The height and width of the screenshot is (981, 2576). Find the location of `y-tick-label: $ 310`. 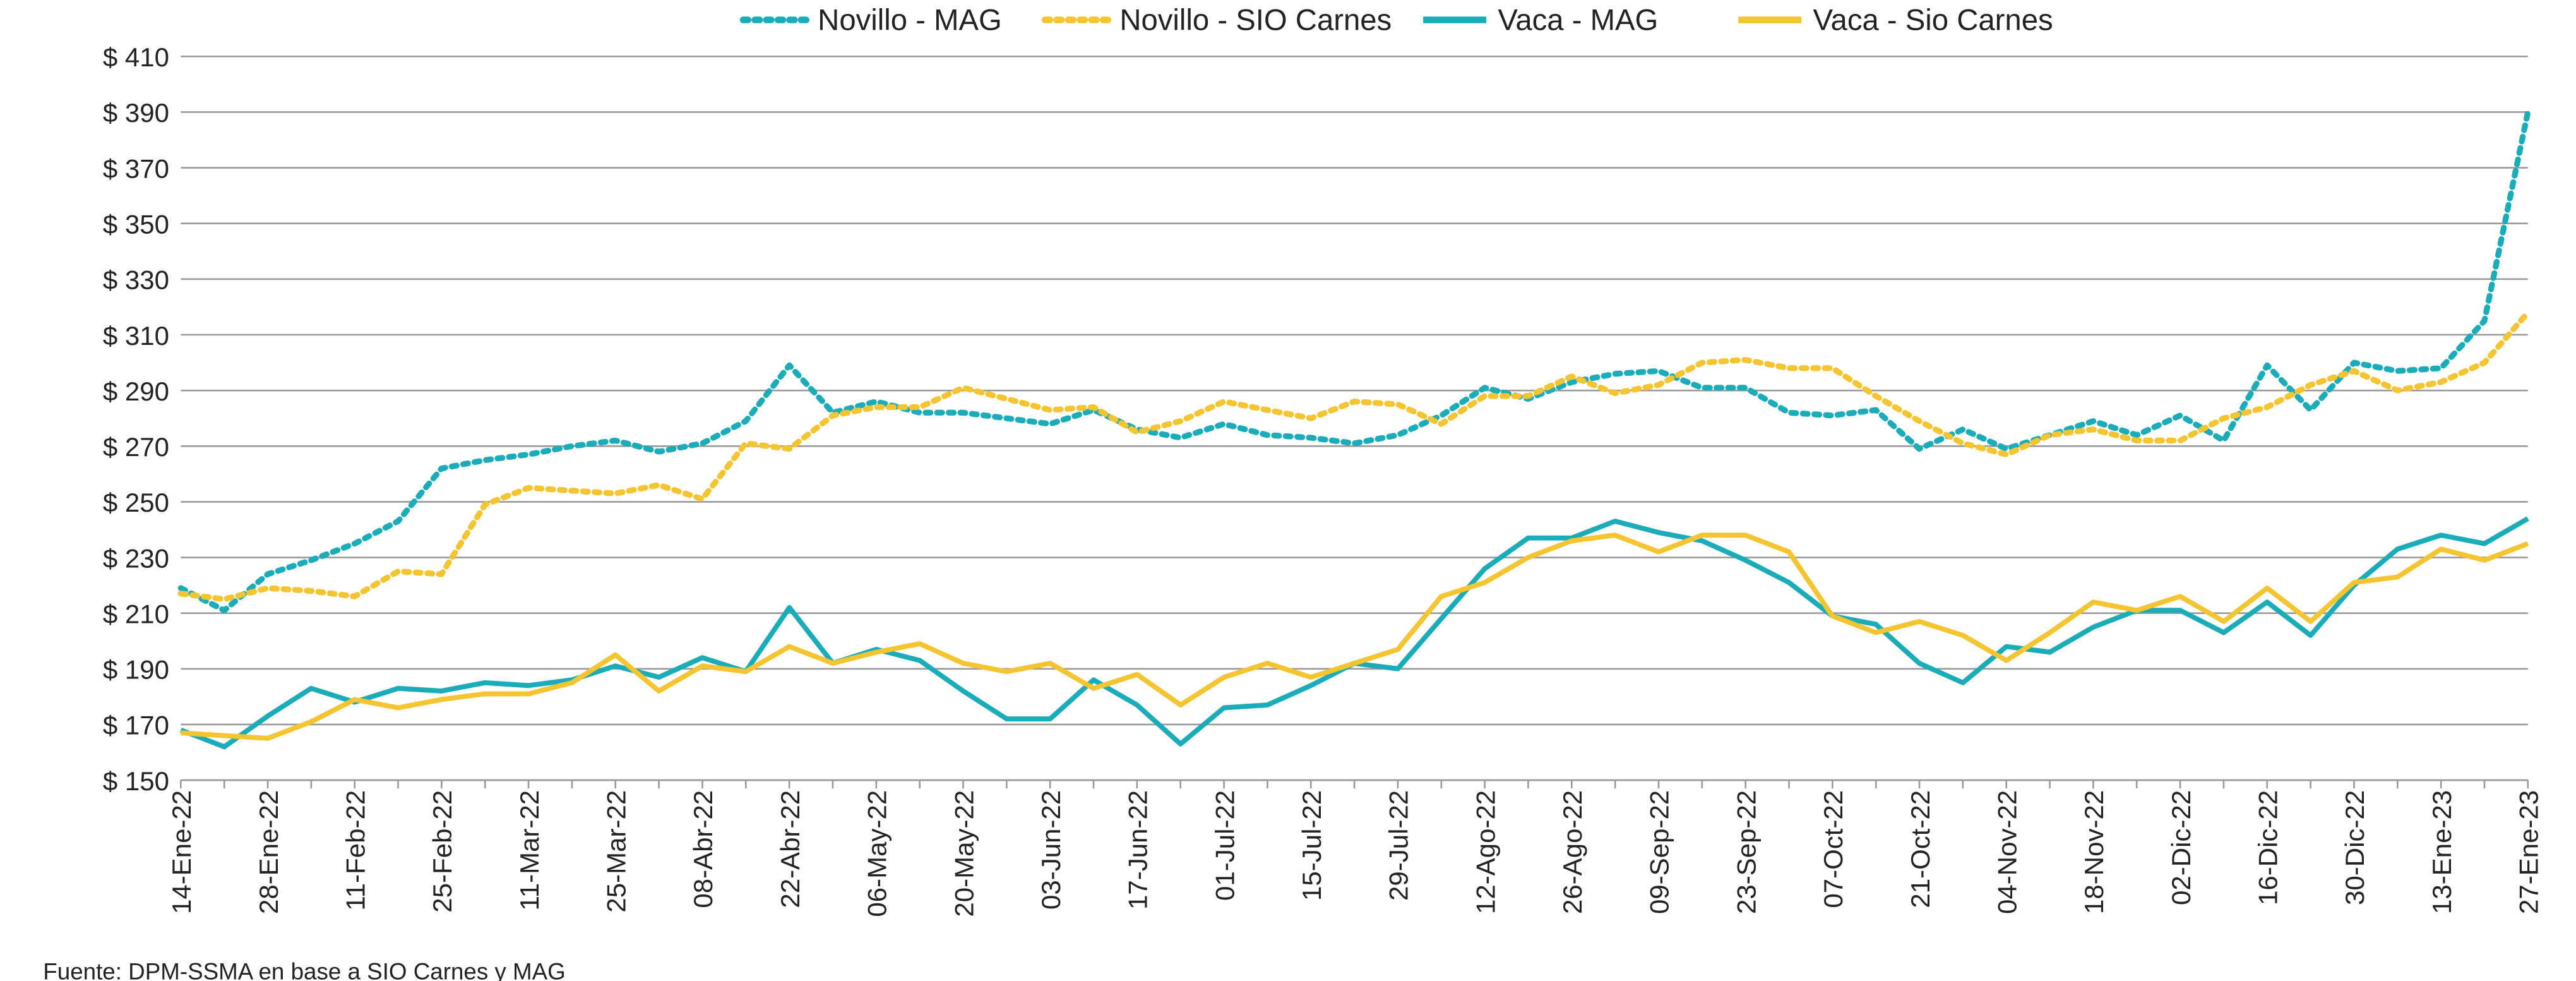

y-tick-label: $ 310 is located at coordinates (136, 336).